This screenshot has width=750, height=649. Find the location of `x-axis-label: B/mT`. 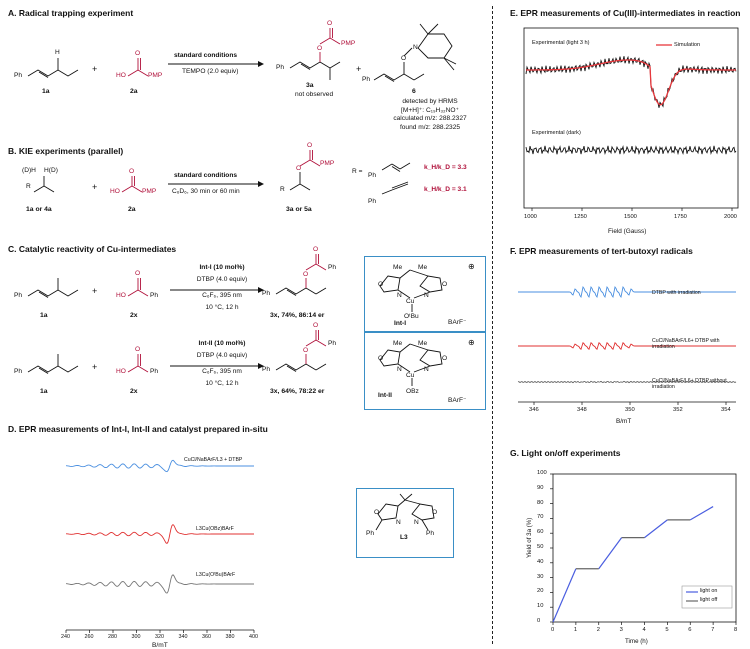

x-axis-label: B/mT is located at coordinates (160, 645).